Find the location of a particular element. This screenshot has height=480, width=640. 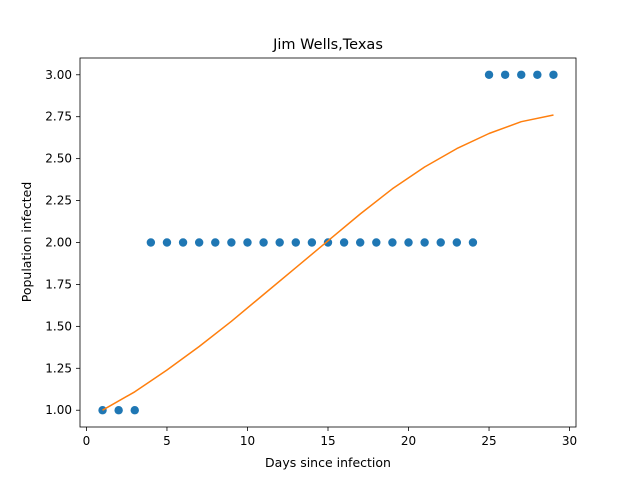

x-tick-label: 15 is located at coordinates (327, 441).